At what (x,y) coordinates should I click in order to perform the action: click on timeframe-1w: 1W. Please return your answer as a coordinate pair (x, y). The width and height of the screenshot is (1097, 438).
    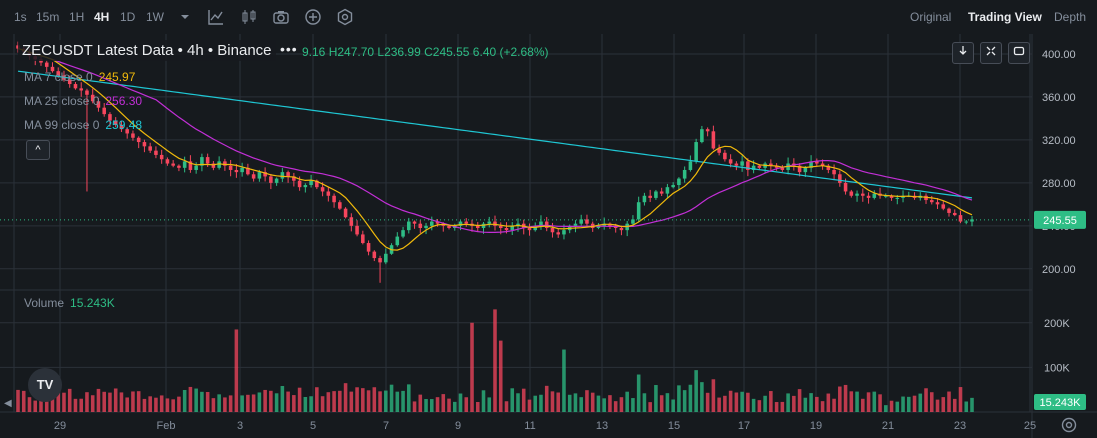
    Looking at the image, I should click on (155, 17).